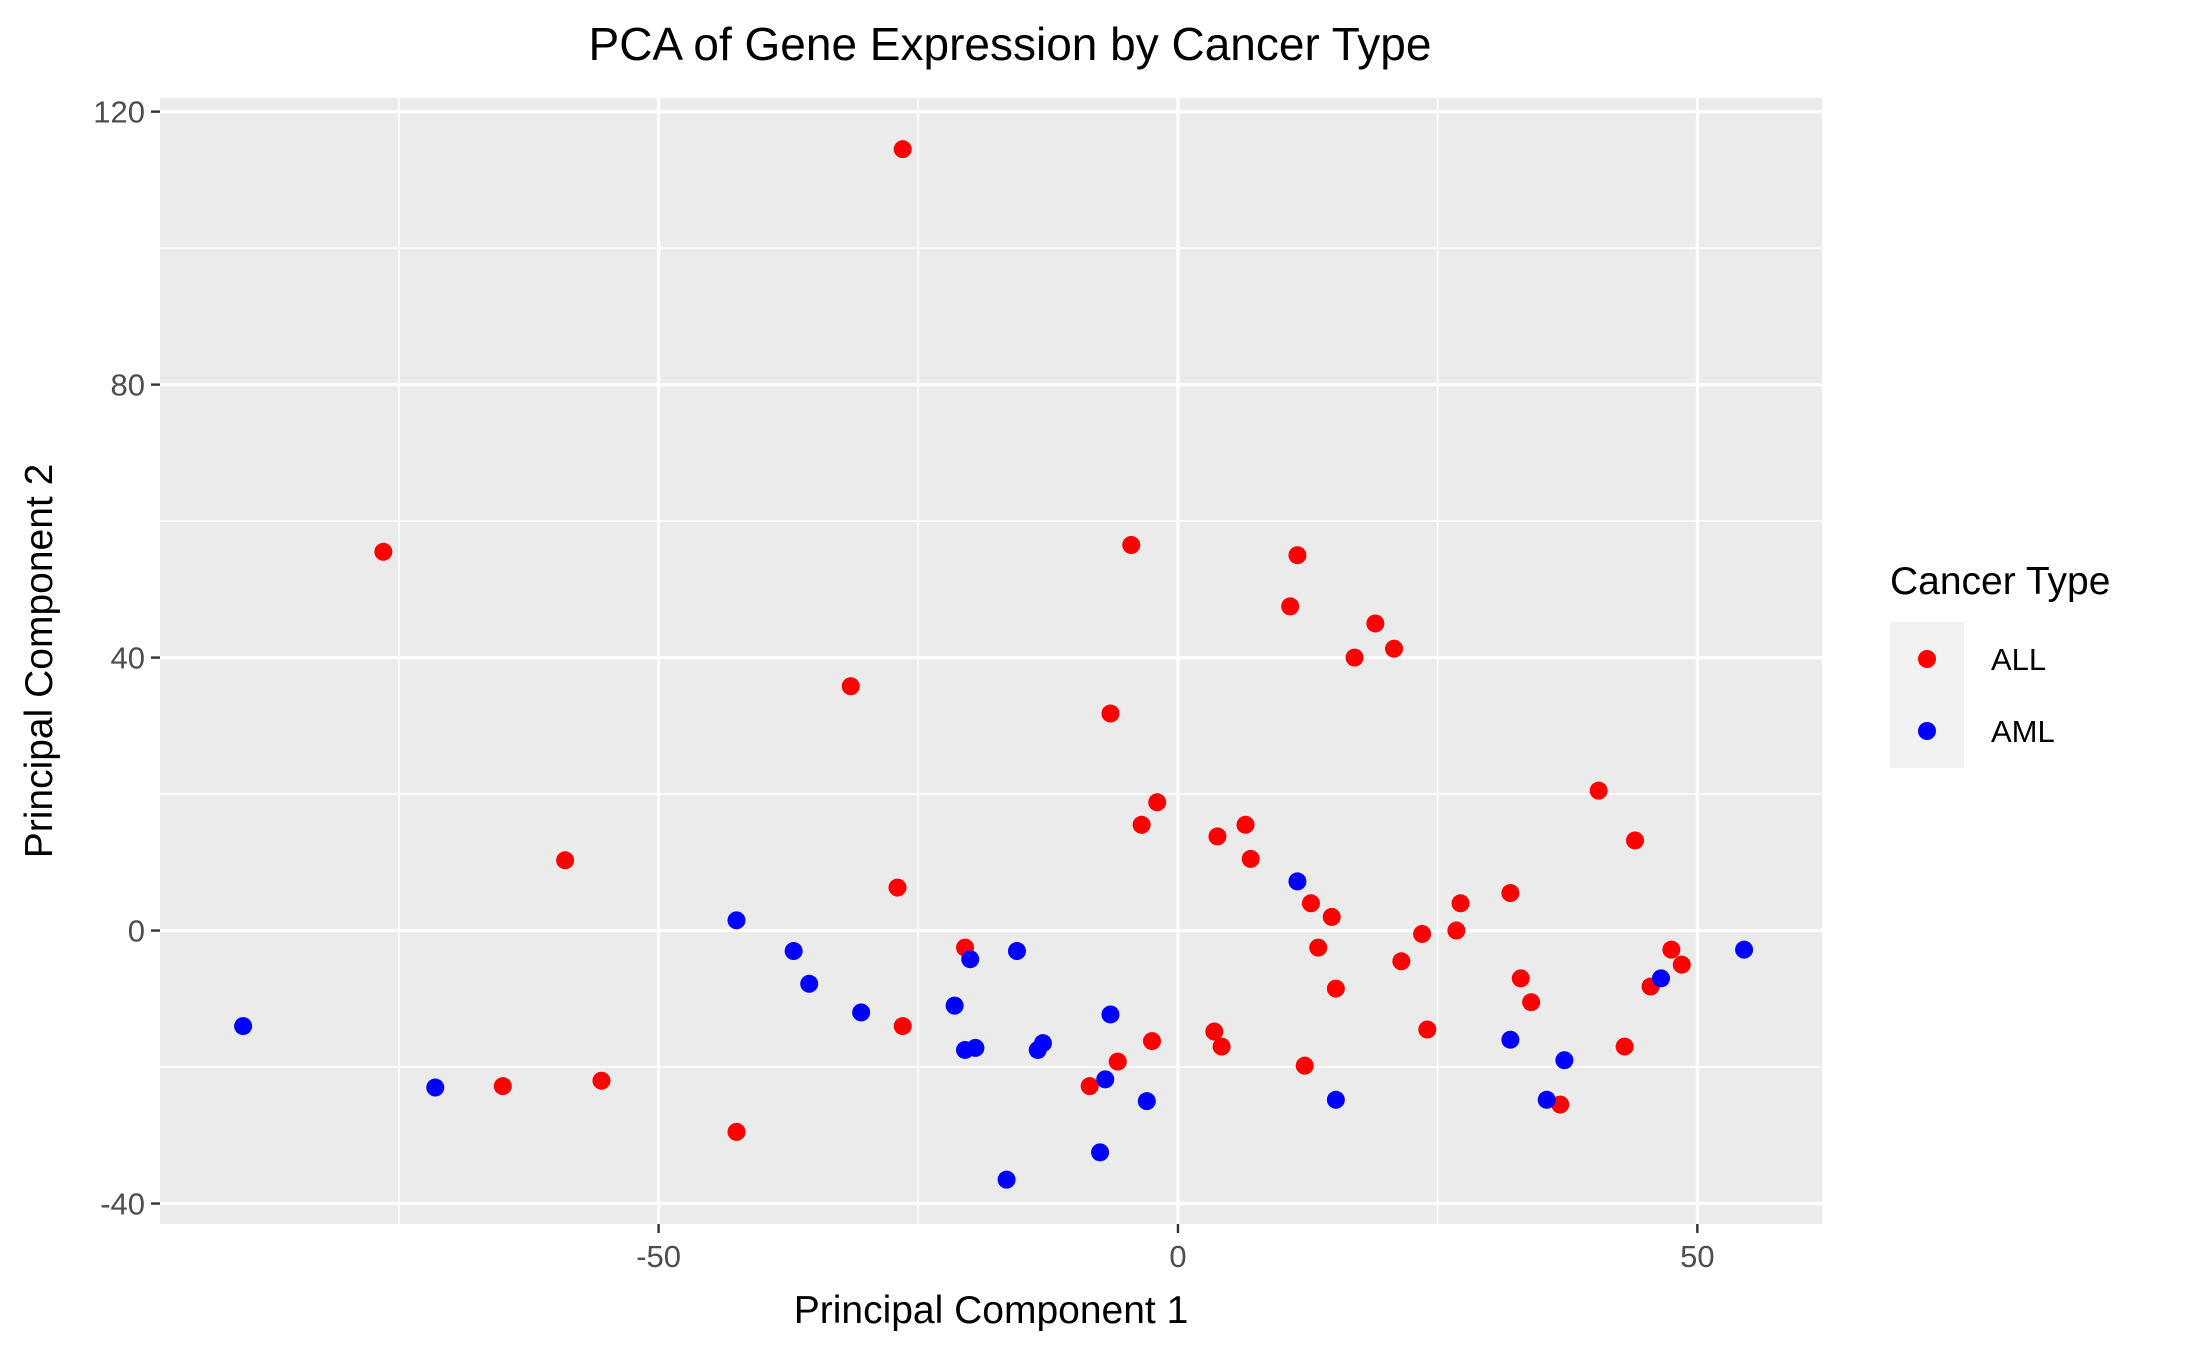 The height and width of the screenshot is (1349, 2186). What do you see at coordinates (122, 1204) in the screenshot?
I see `y-tick-label: -40` at bounding box center [122, 1204].